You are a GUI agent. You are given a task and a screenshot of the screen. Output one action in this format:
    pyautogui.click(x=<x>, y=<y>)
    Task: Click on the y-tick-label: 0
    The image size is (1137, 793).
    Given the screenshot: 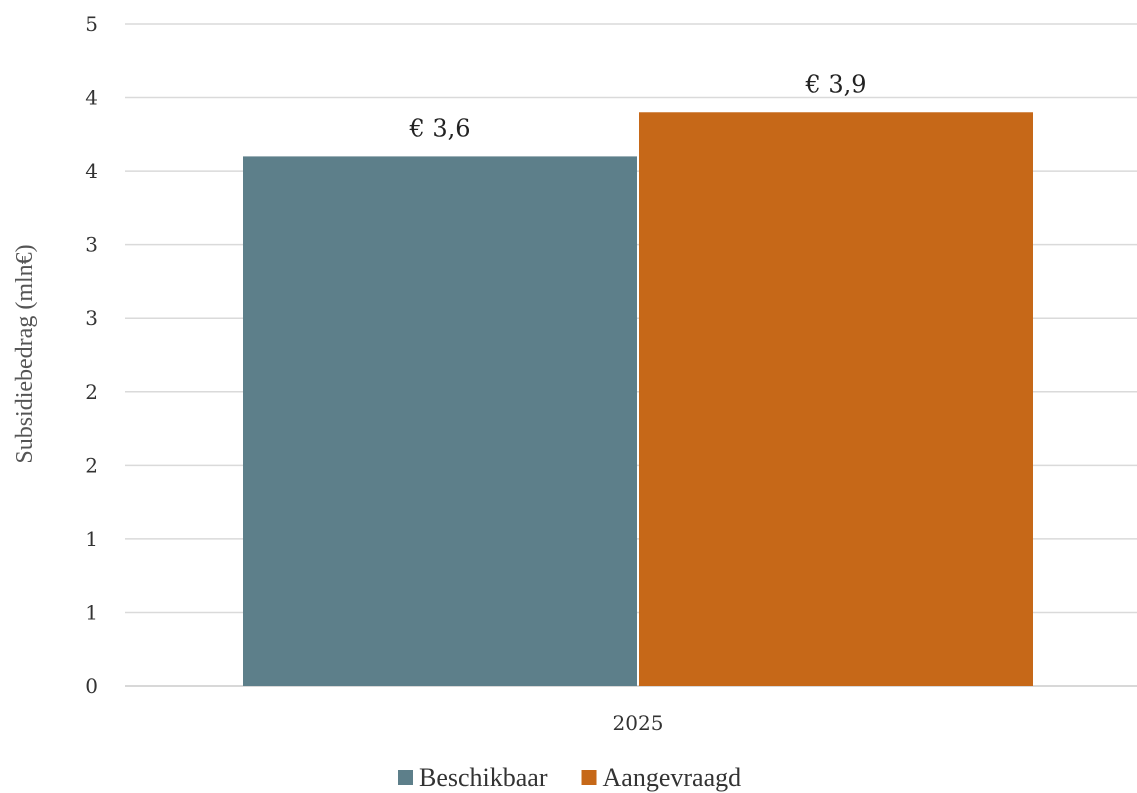 What is the action you would take?
    pyautogui.click(x=91, y=686)
    